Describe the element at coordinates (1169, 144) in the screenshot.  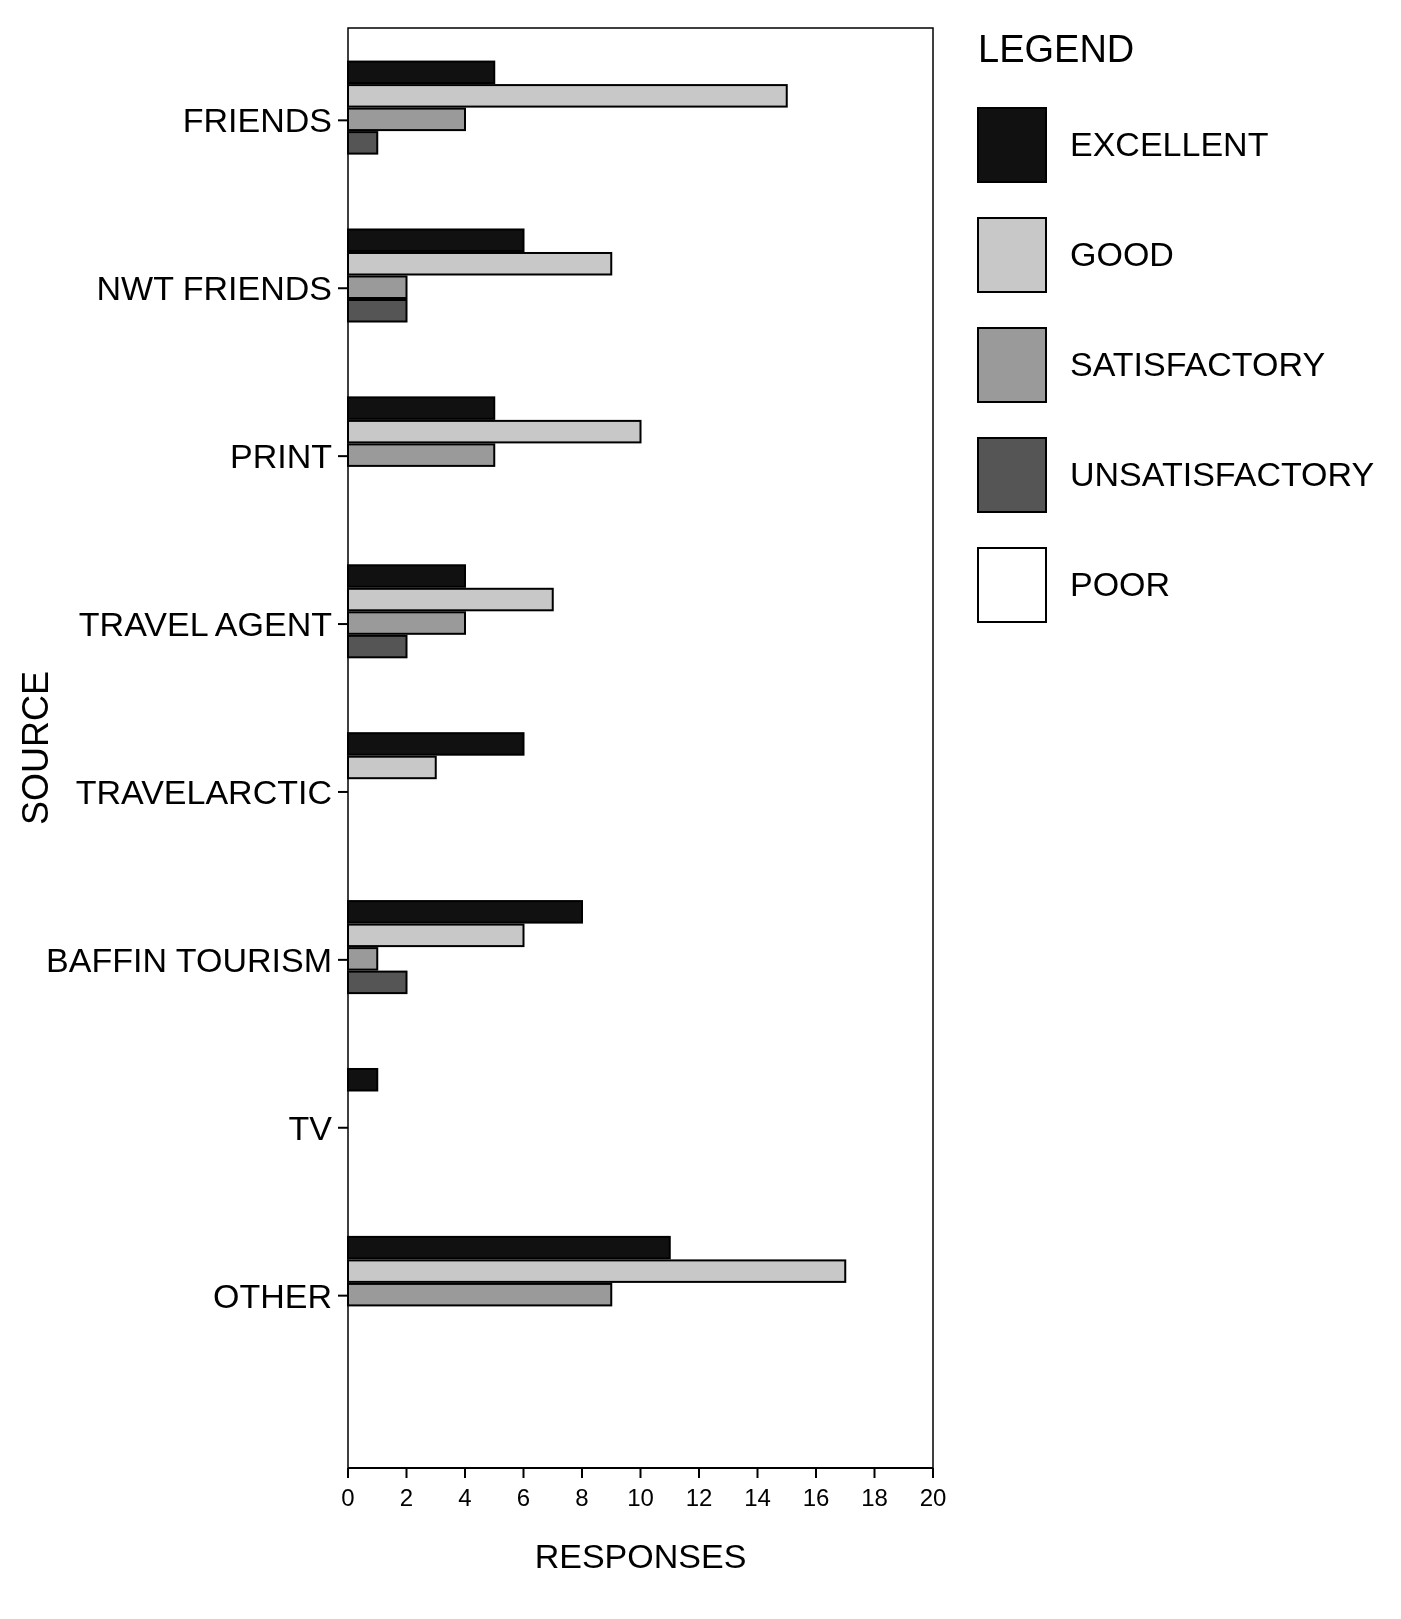
I see `legend-label: EXCELLENT` at that location.